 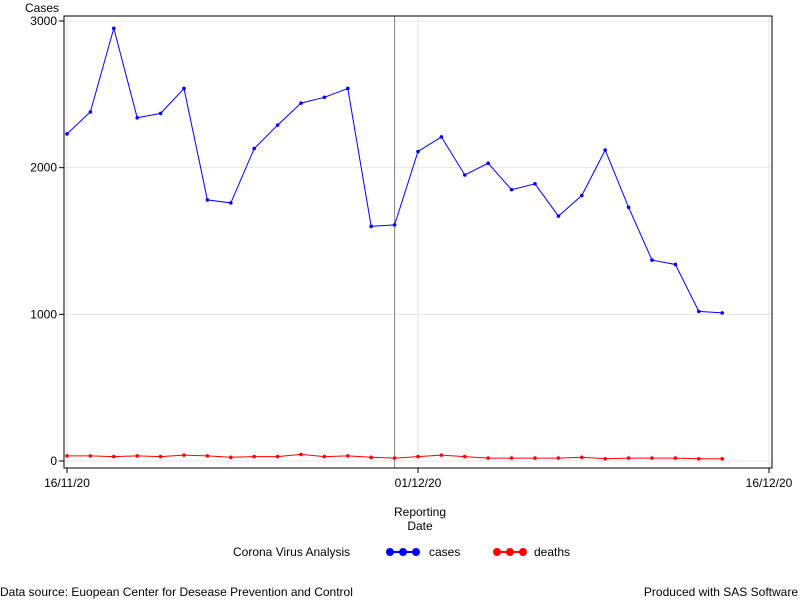 I want to click on y-tick-label: 2000, so click(x=43, y=168).